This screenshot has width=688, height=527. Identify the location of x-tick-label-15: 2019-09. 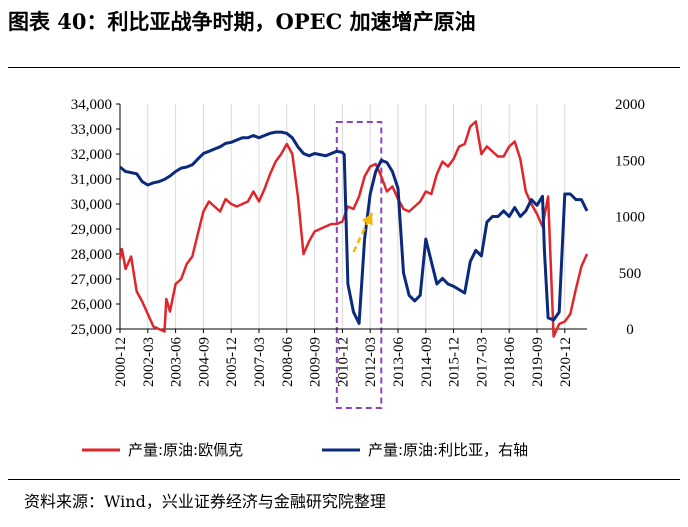
(538, 362).